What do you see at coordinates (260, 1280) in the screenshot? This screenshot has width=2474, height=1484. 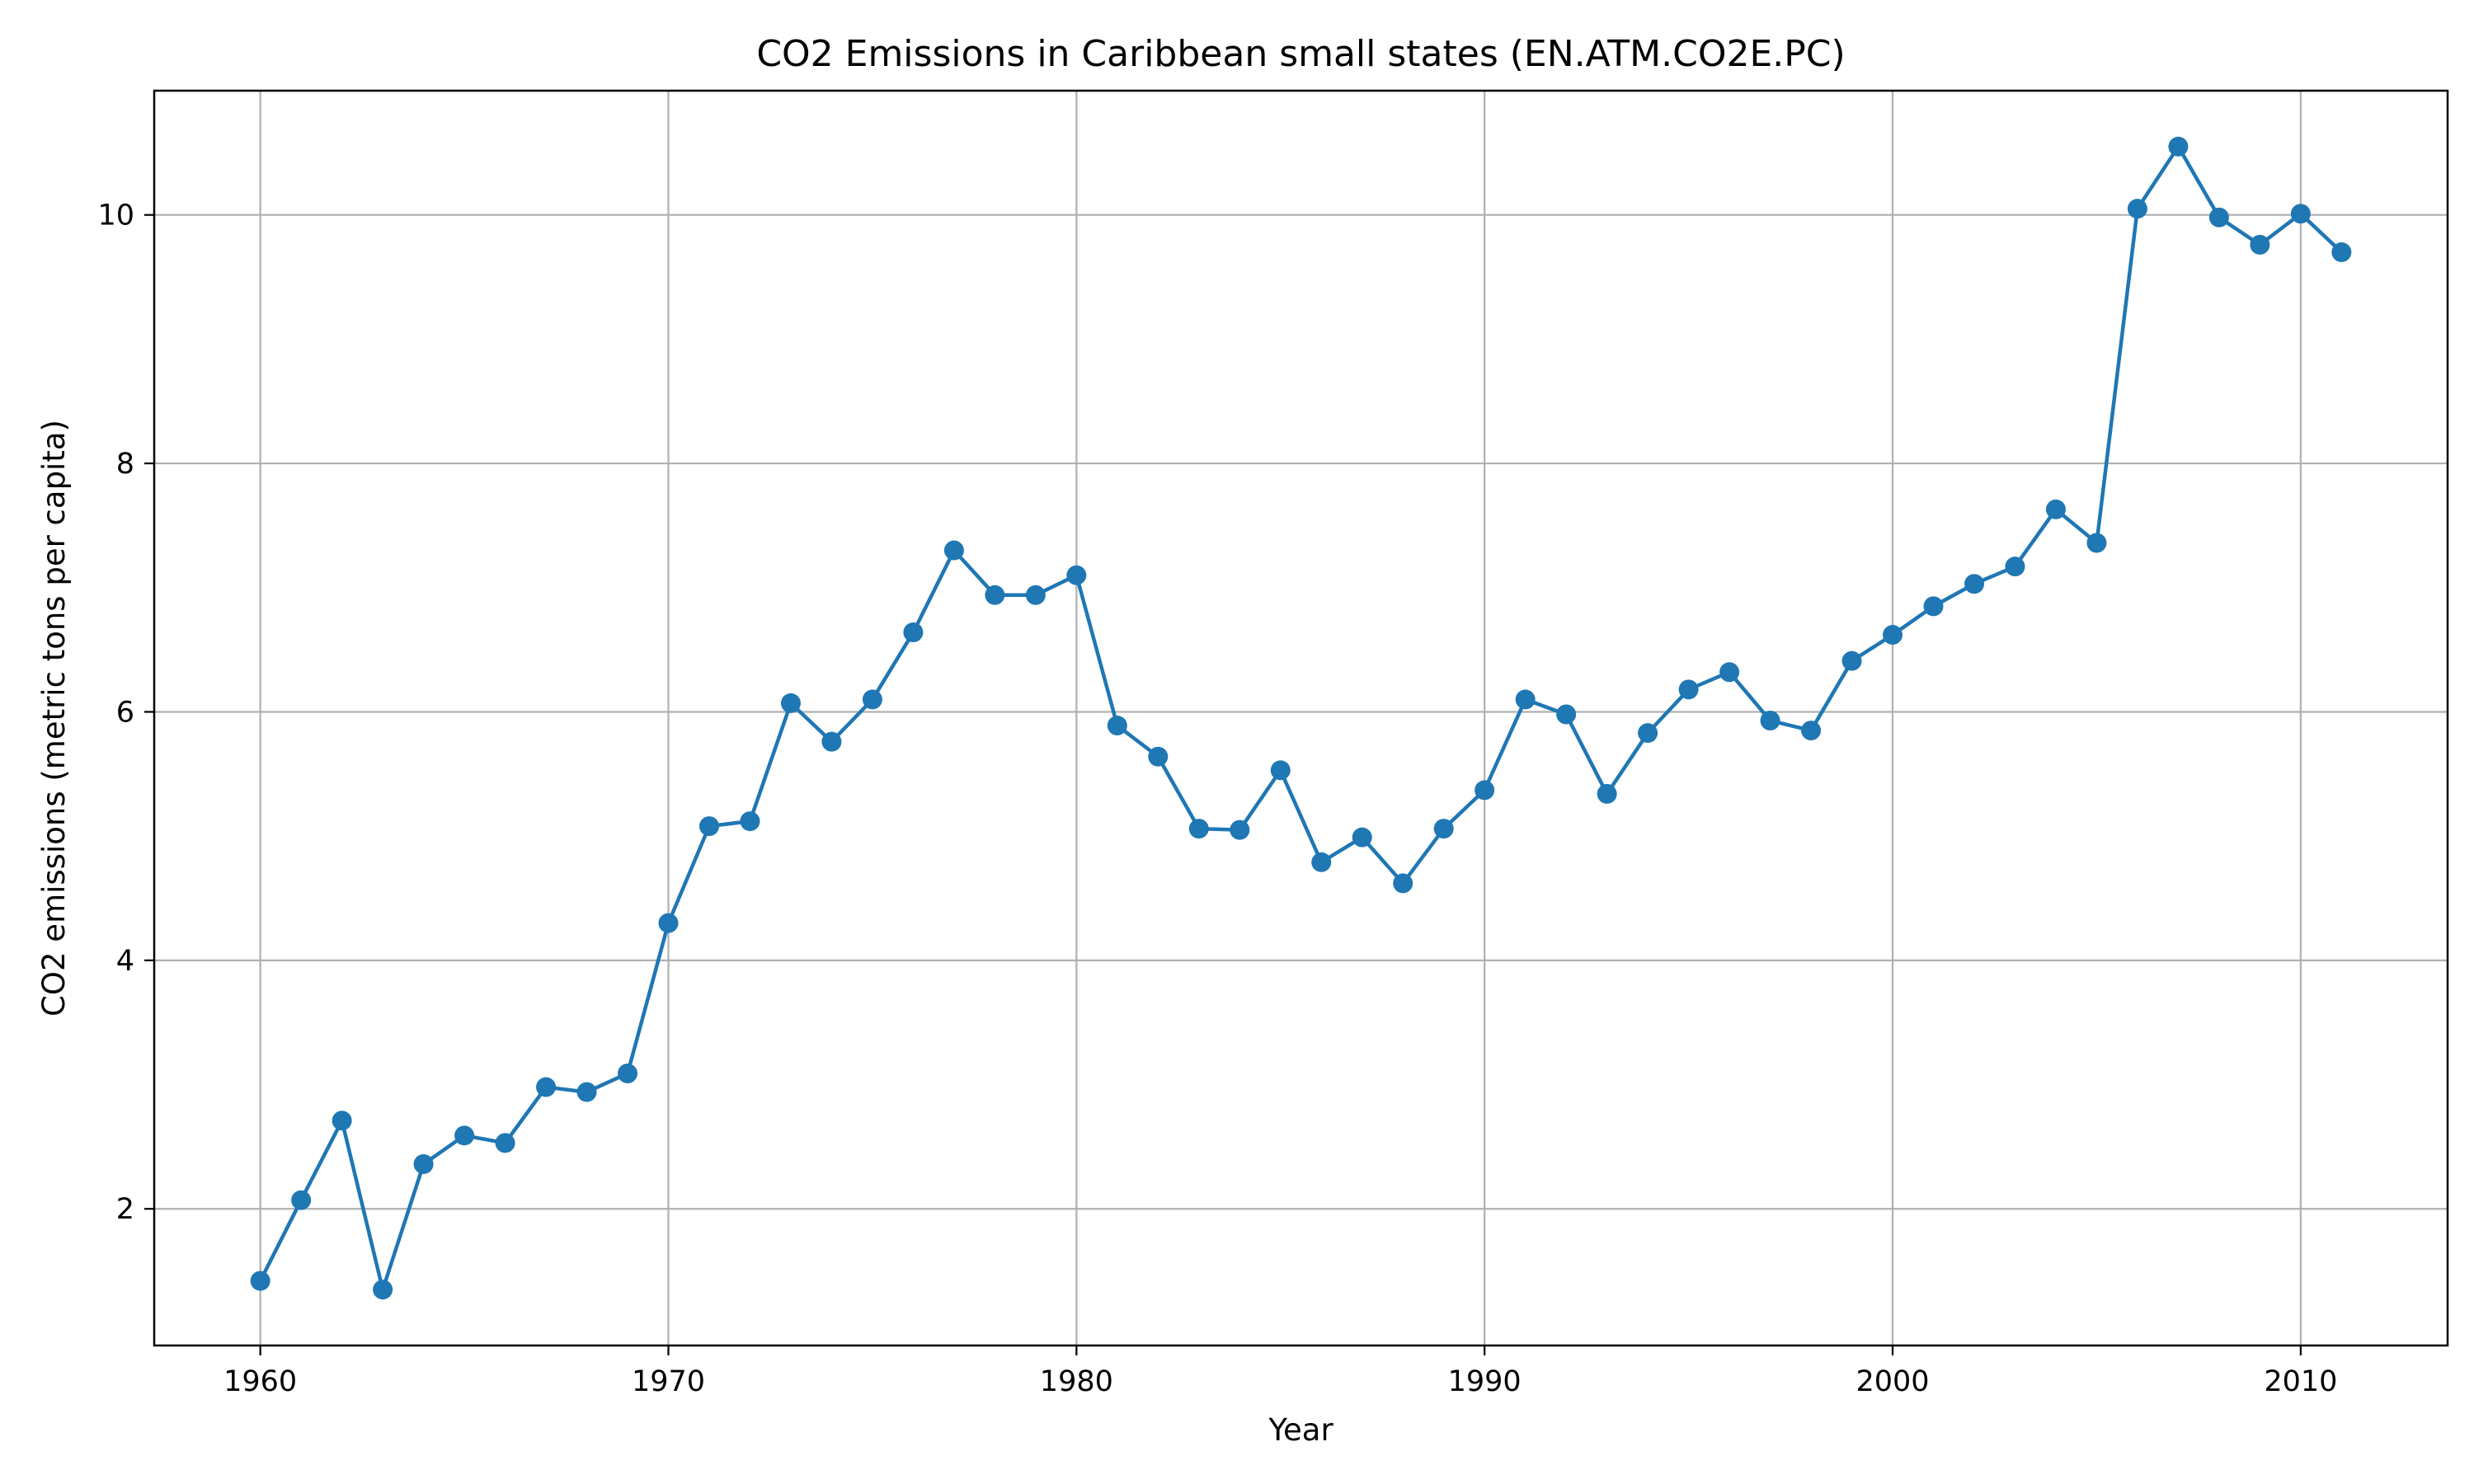 I see `data-point-1960` at bounding box center [260, 1280].